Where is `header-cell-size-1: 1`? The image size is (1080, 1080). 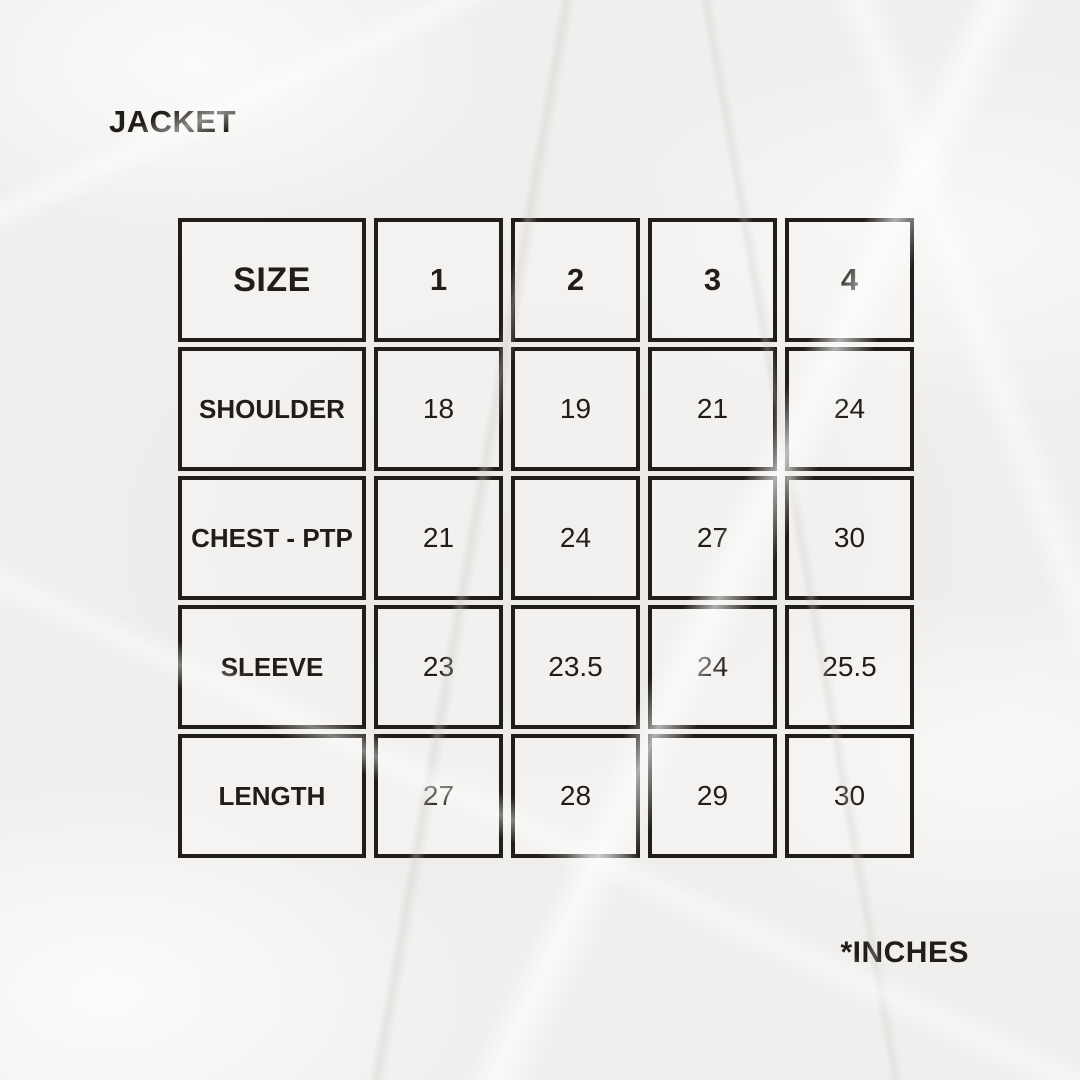
header-cell-size-1: 1 is located at coordinates (438, 280).